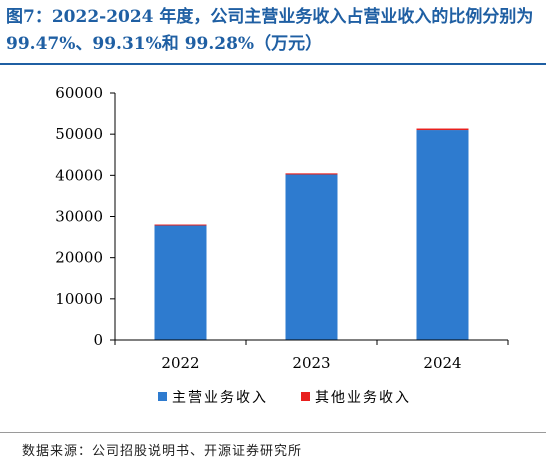 The image size is (546, 467). I want to click on bar-main-2024, so click(442, 235).